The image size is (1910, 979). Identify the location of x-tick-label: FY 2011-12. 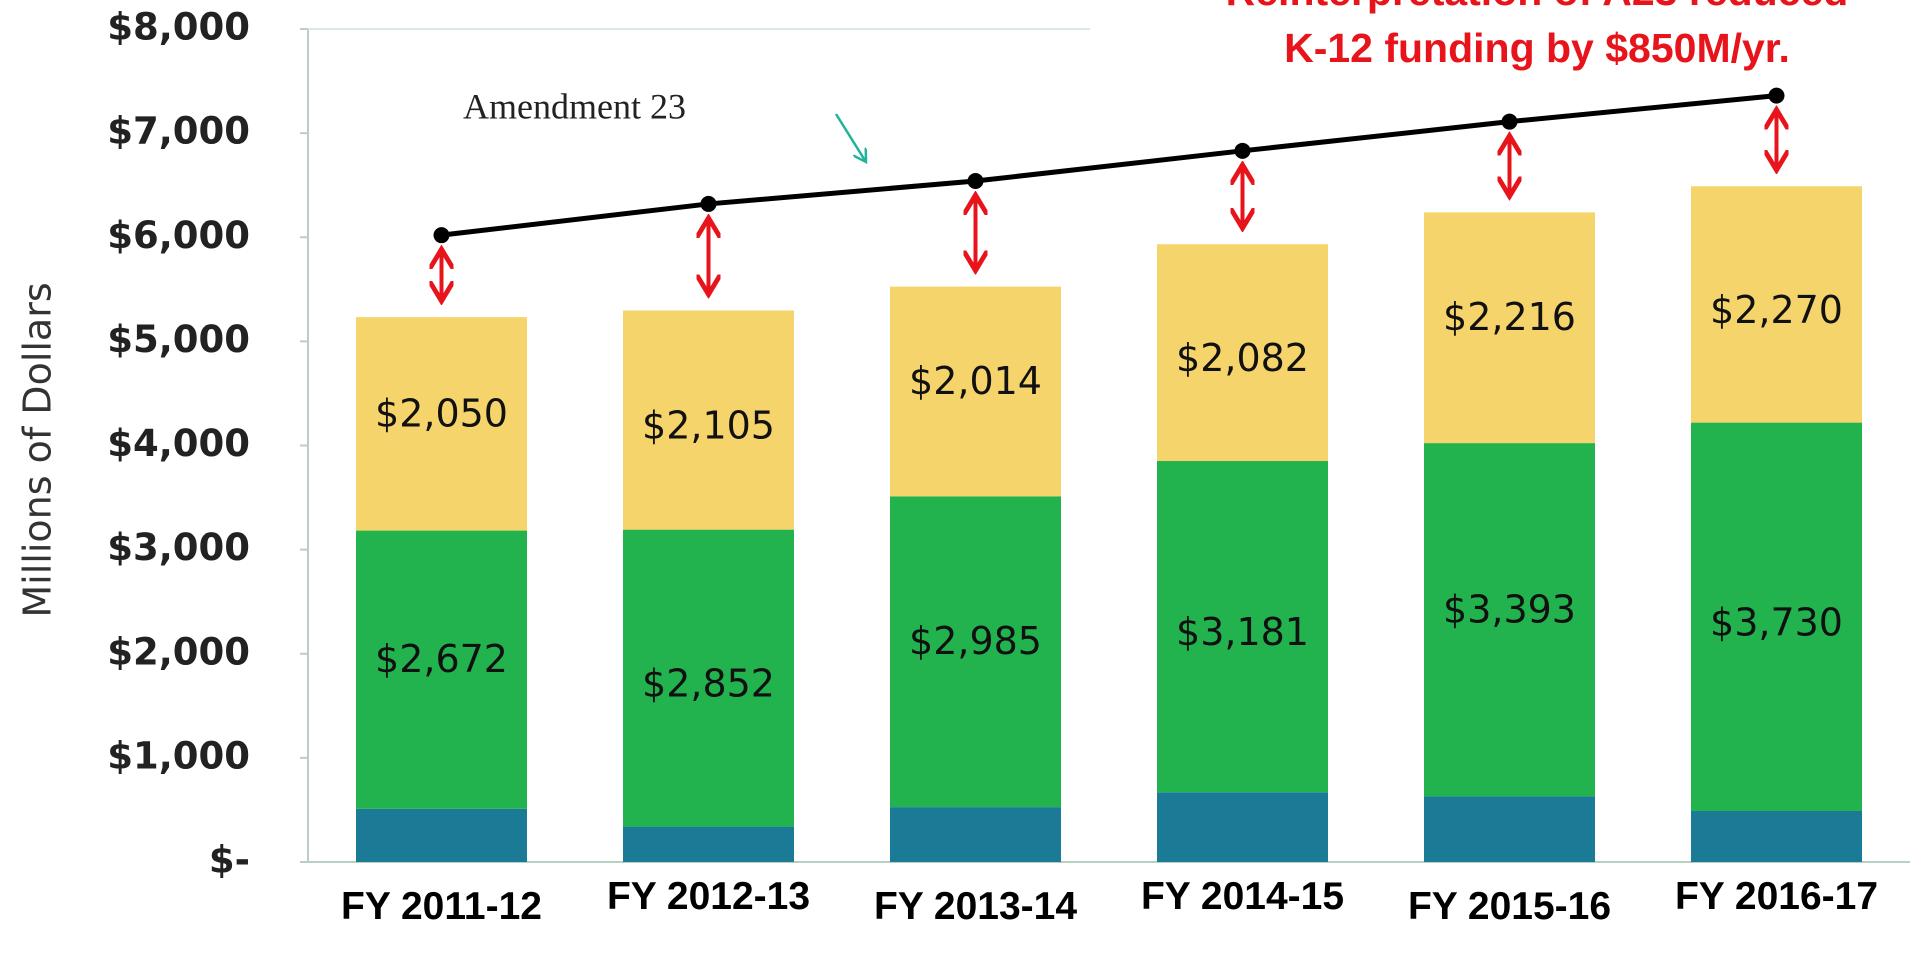
(441, 906).